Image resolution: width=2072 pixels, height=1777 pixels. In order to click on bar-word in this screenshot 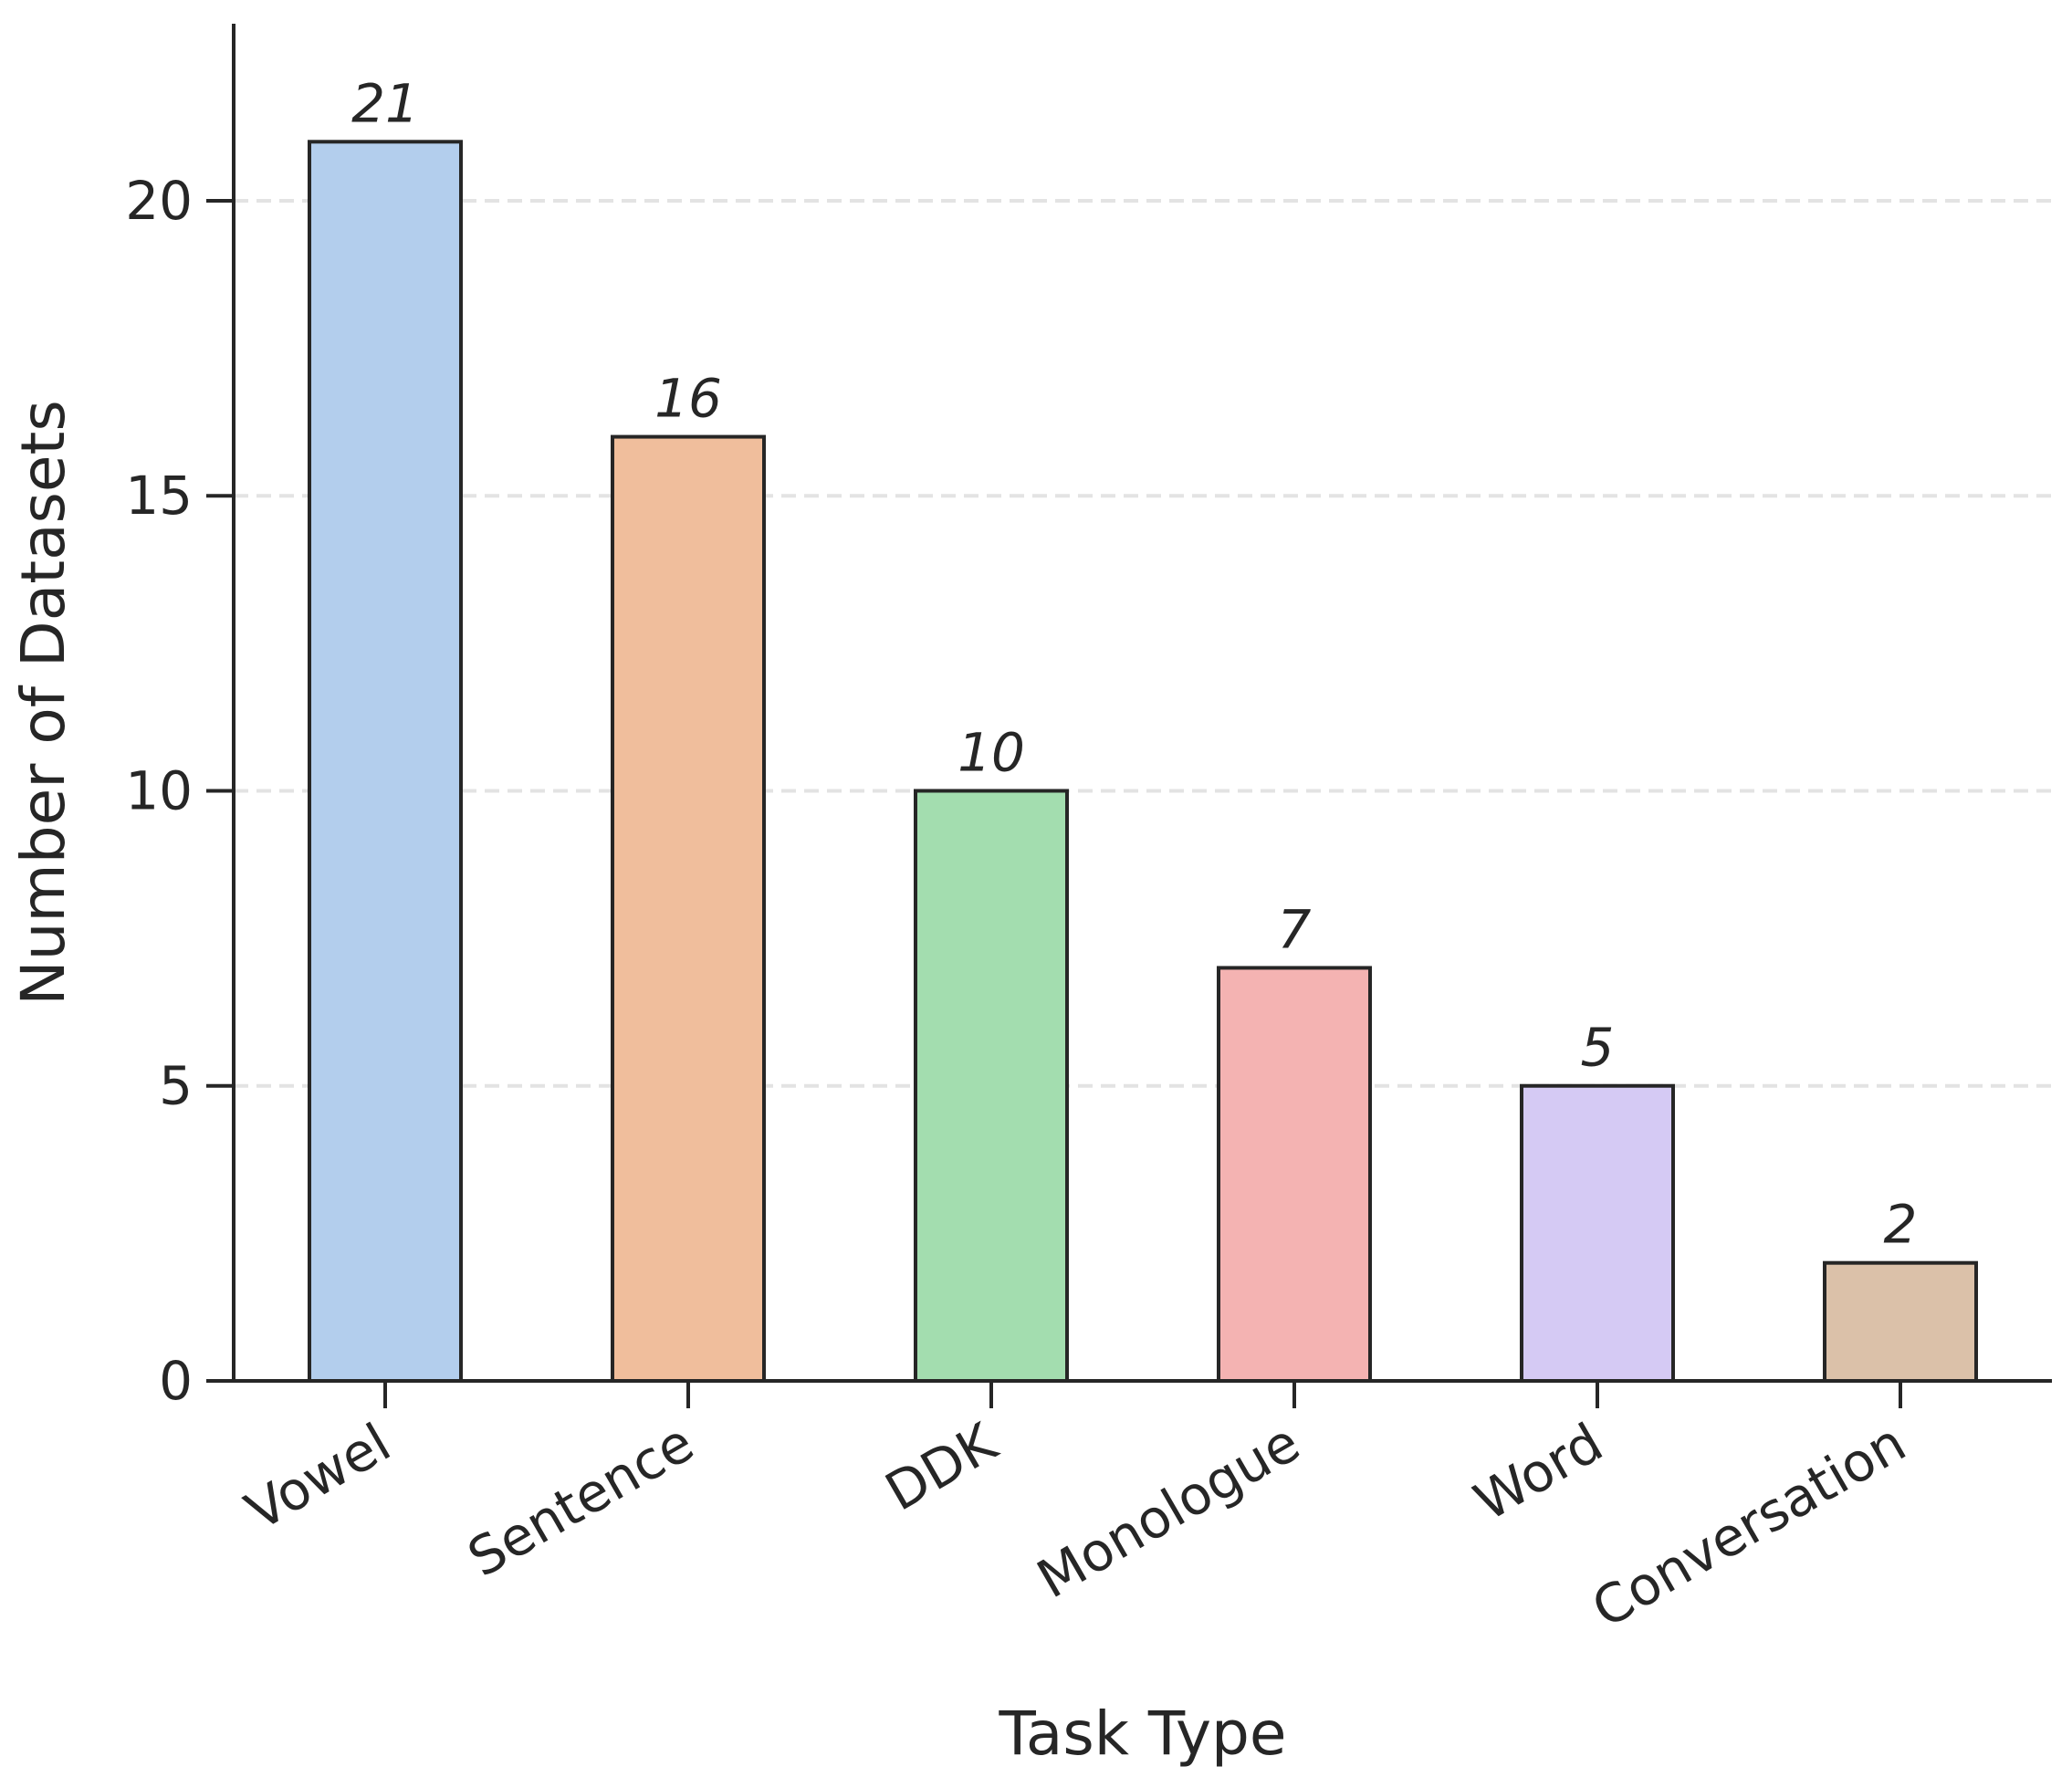, I will do `click(1598, 1233)`.